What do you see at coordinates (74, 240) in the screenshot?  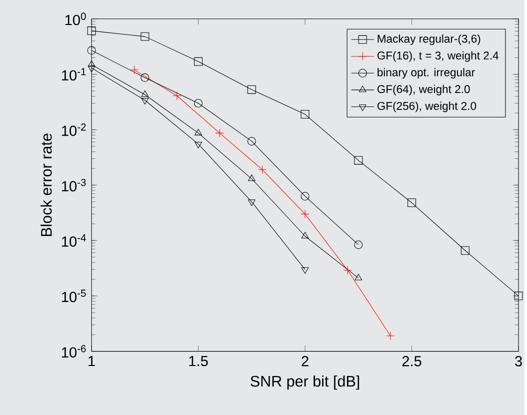 I see `y-tick-label: 10$^{-4}$` at bounding box center [74, 240].